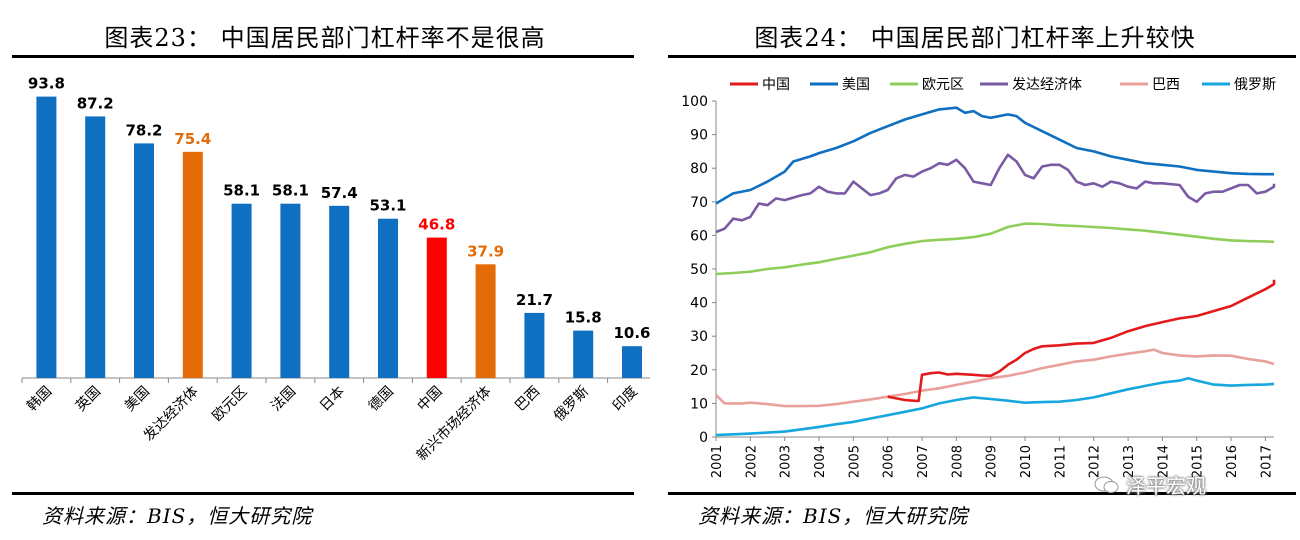 The image size is (1300, 540). What do you see at coordinates (571, 404) in the screenshot?
I see `category-label-11: 俄罗斯` at bounding box center [571, 404].